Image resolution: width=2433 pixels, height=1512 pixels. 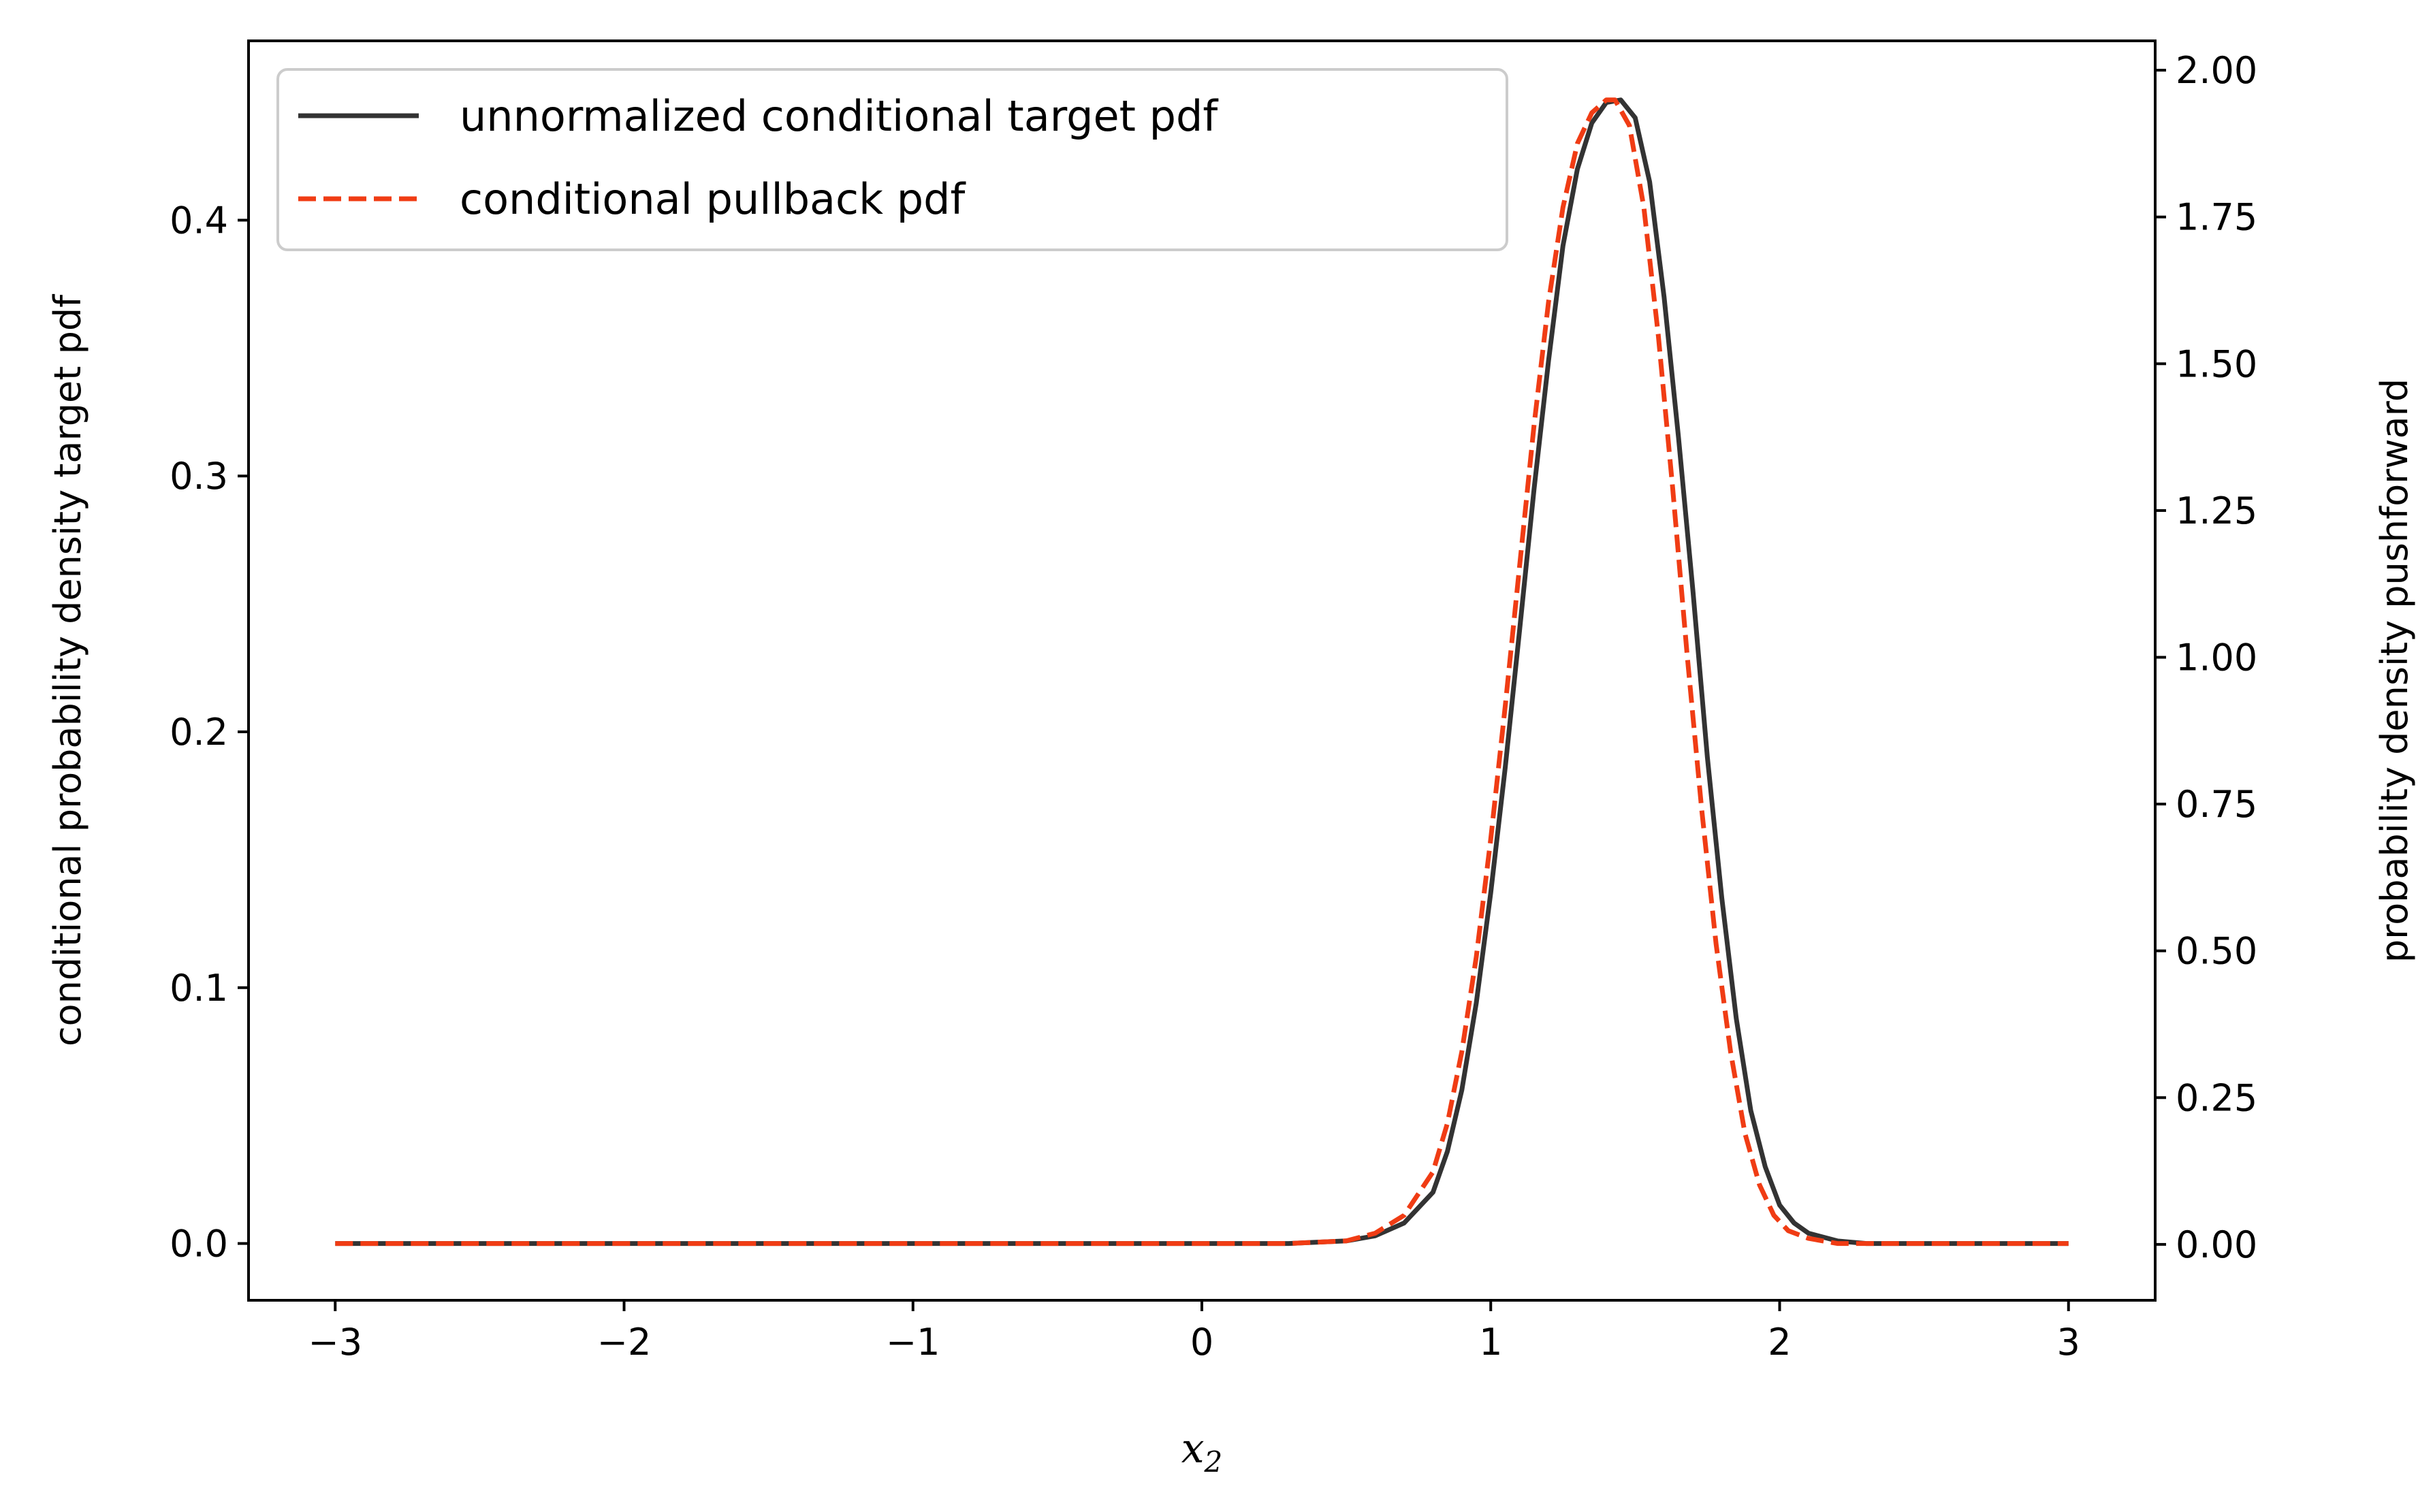 I want to click on y-left-tick-label: 0.4, so click(x=199, y=220).